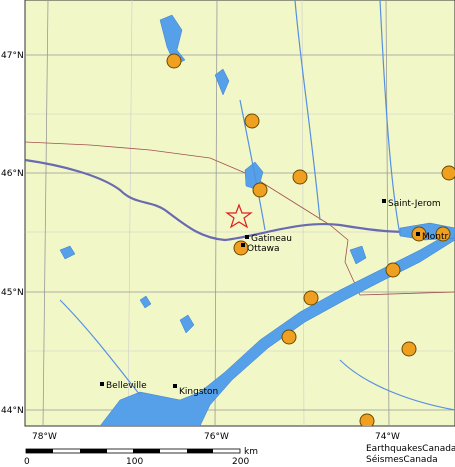 Image resolution: width=455 pixels, height=467 pixels. I want to click on credit: SéismesCanada, so click(402, 459).